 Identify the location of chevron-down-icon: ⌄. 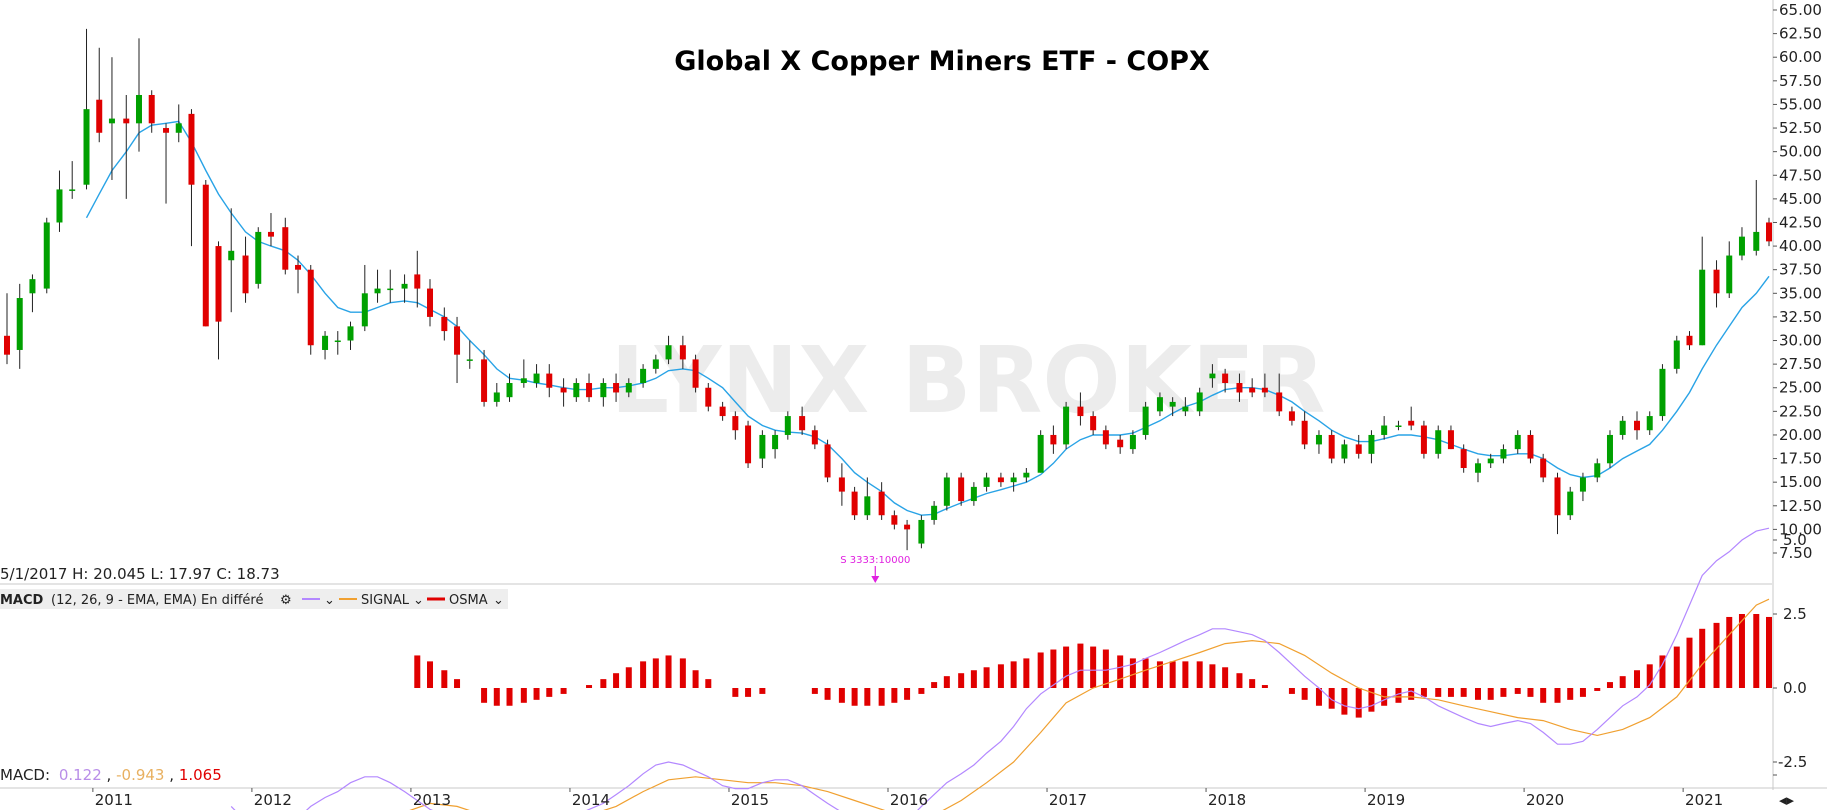
(498, 600).